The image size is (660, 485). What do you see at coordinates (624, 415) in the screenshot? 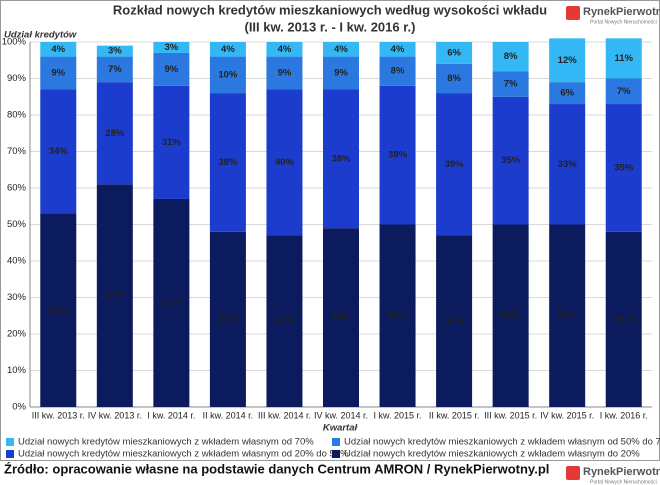
I see `x-tick-label: I kw. 2016 r.` at bounding box center [624, 415].